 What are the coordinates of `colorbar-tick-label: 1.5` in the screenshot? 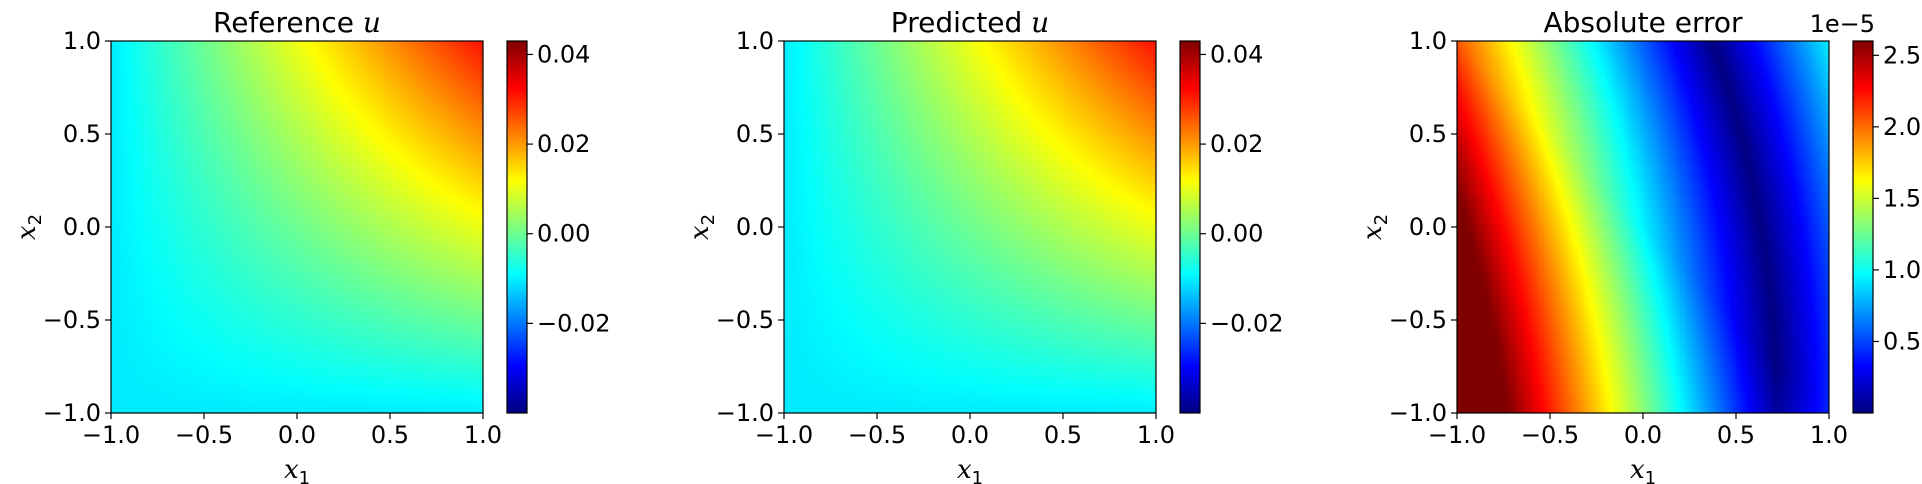 It's located at (1902, 198).